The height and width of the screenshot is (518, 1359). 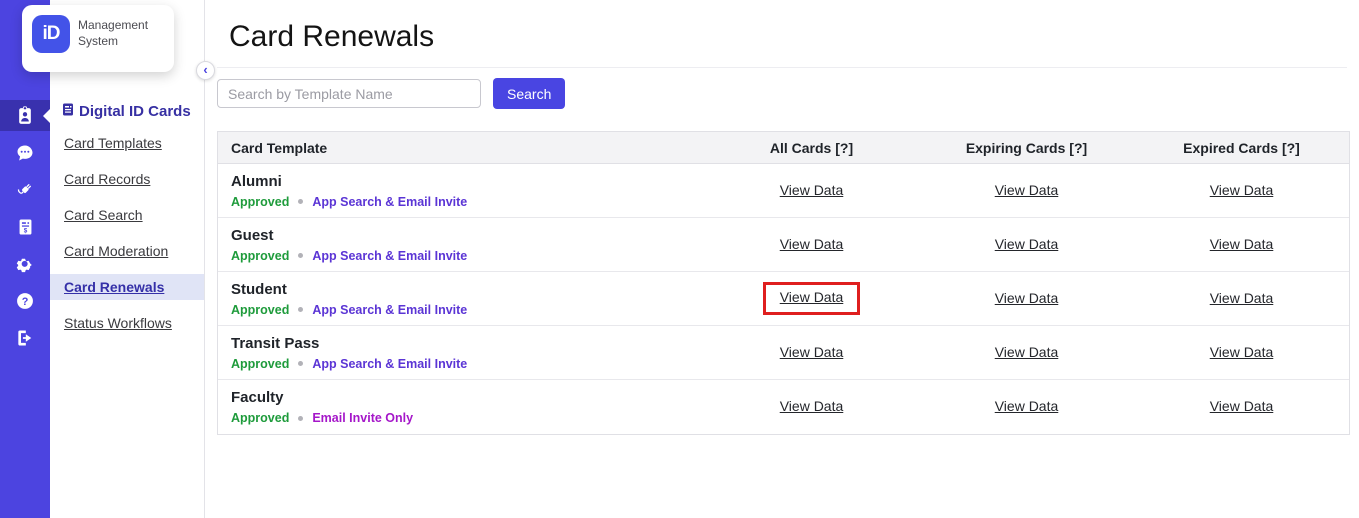 What do you see at coordinates (349, 93) in the screenshot?
I see `search-input` at bounding box center [349, 93].